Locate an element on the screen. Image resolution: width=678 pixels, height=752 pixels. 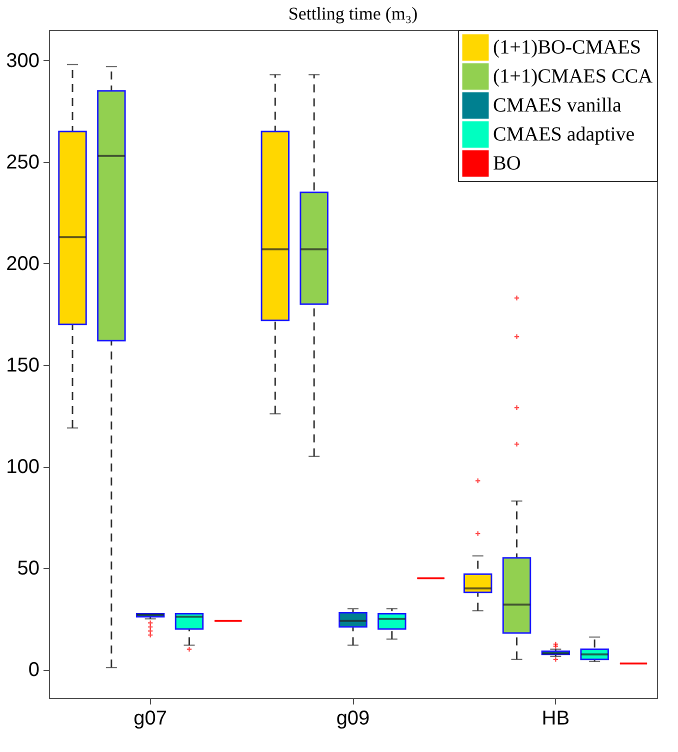
y-tick-label: 100 is located at coordinates (23, 467).